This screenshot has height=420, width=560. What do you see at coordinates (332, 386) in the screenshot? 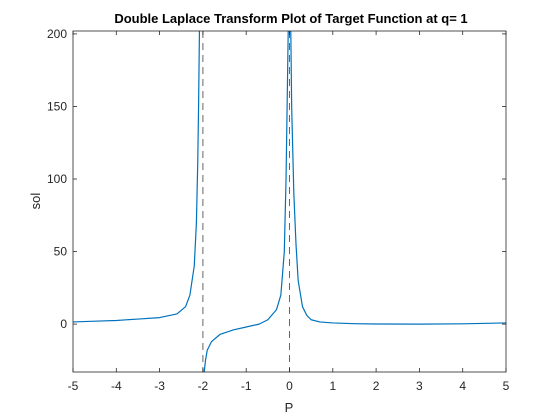
I see `x-tick-label: 1` at bounding box center [332, 386].